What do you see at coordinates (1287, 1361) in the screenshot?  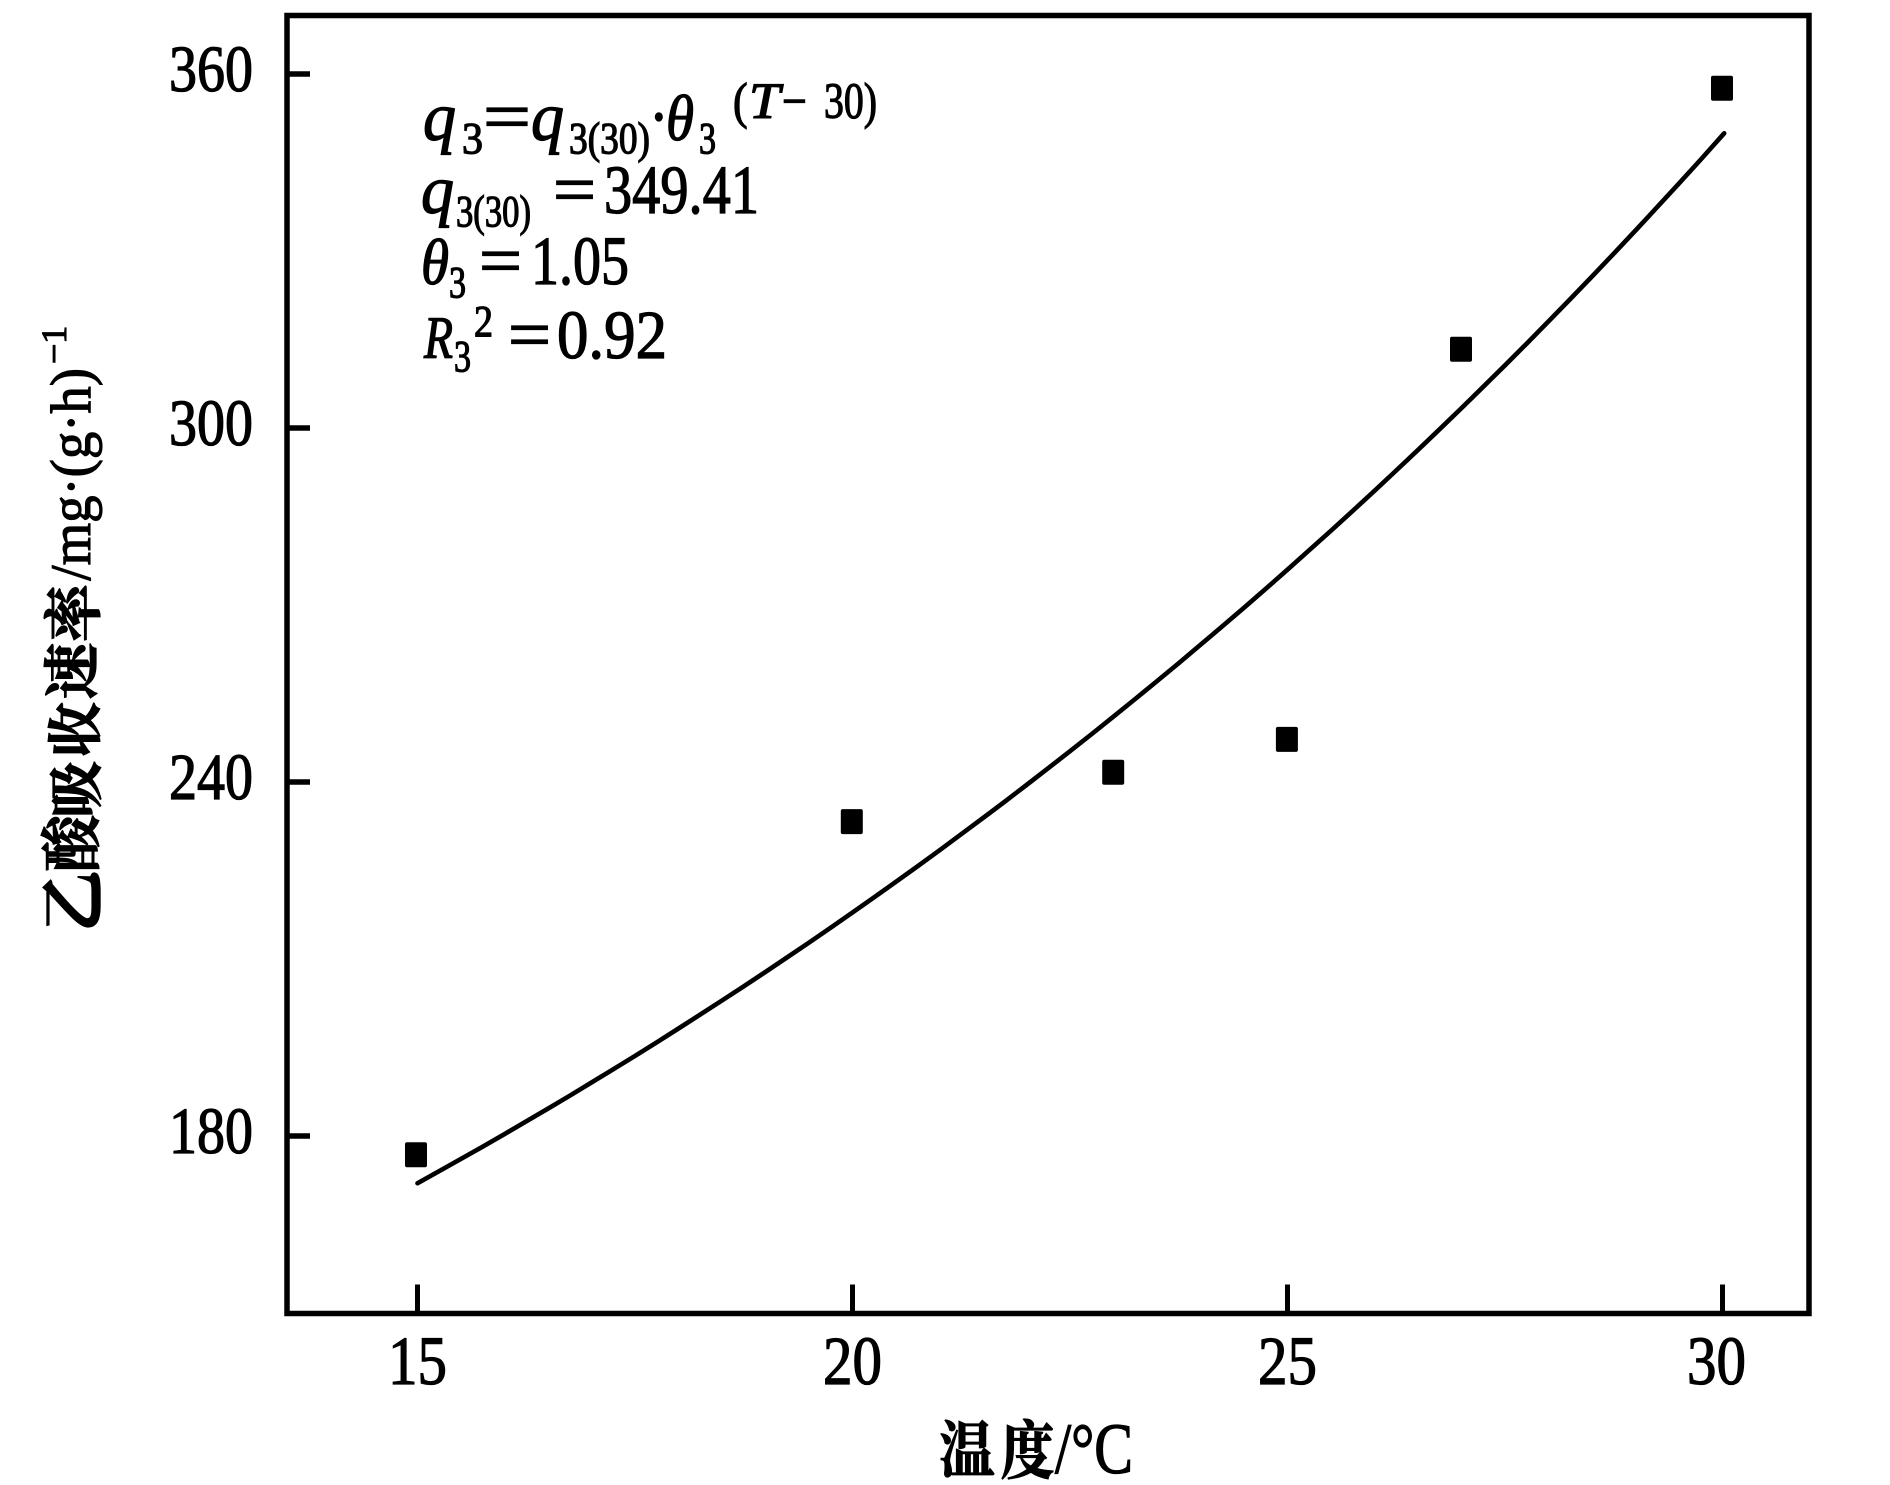 I see `svg-text: 25` at bounding box center [1287, 1361].